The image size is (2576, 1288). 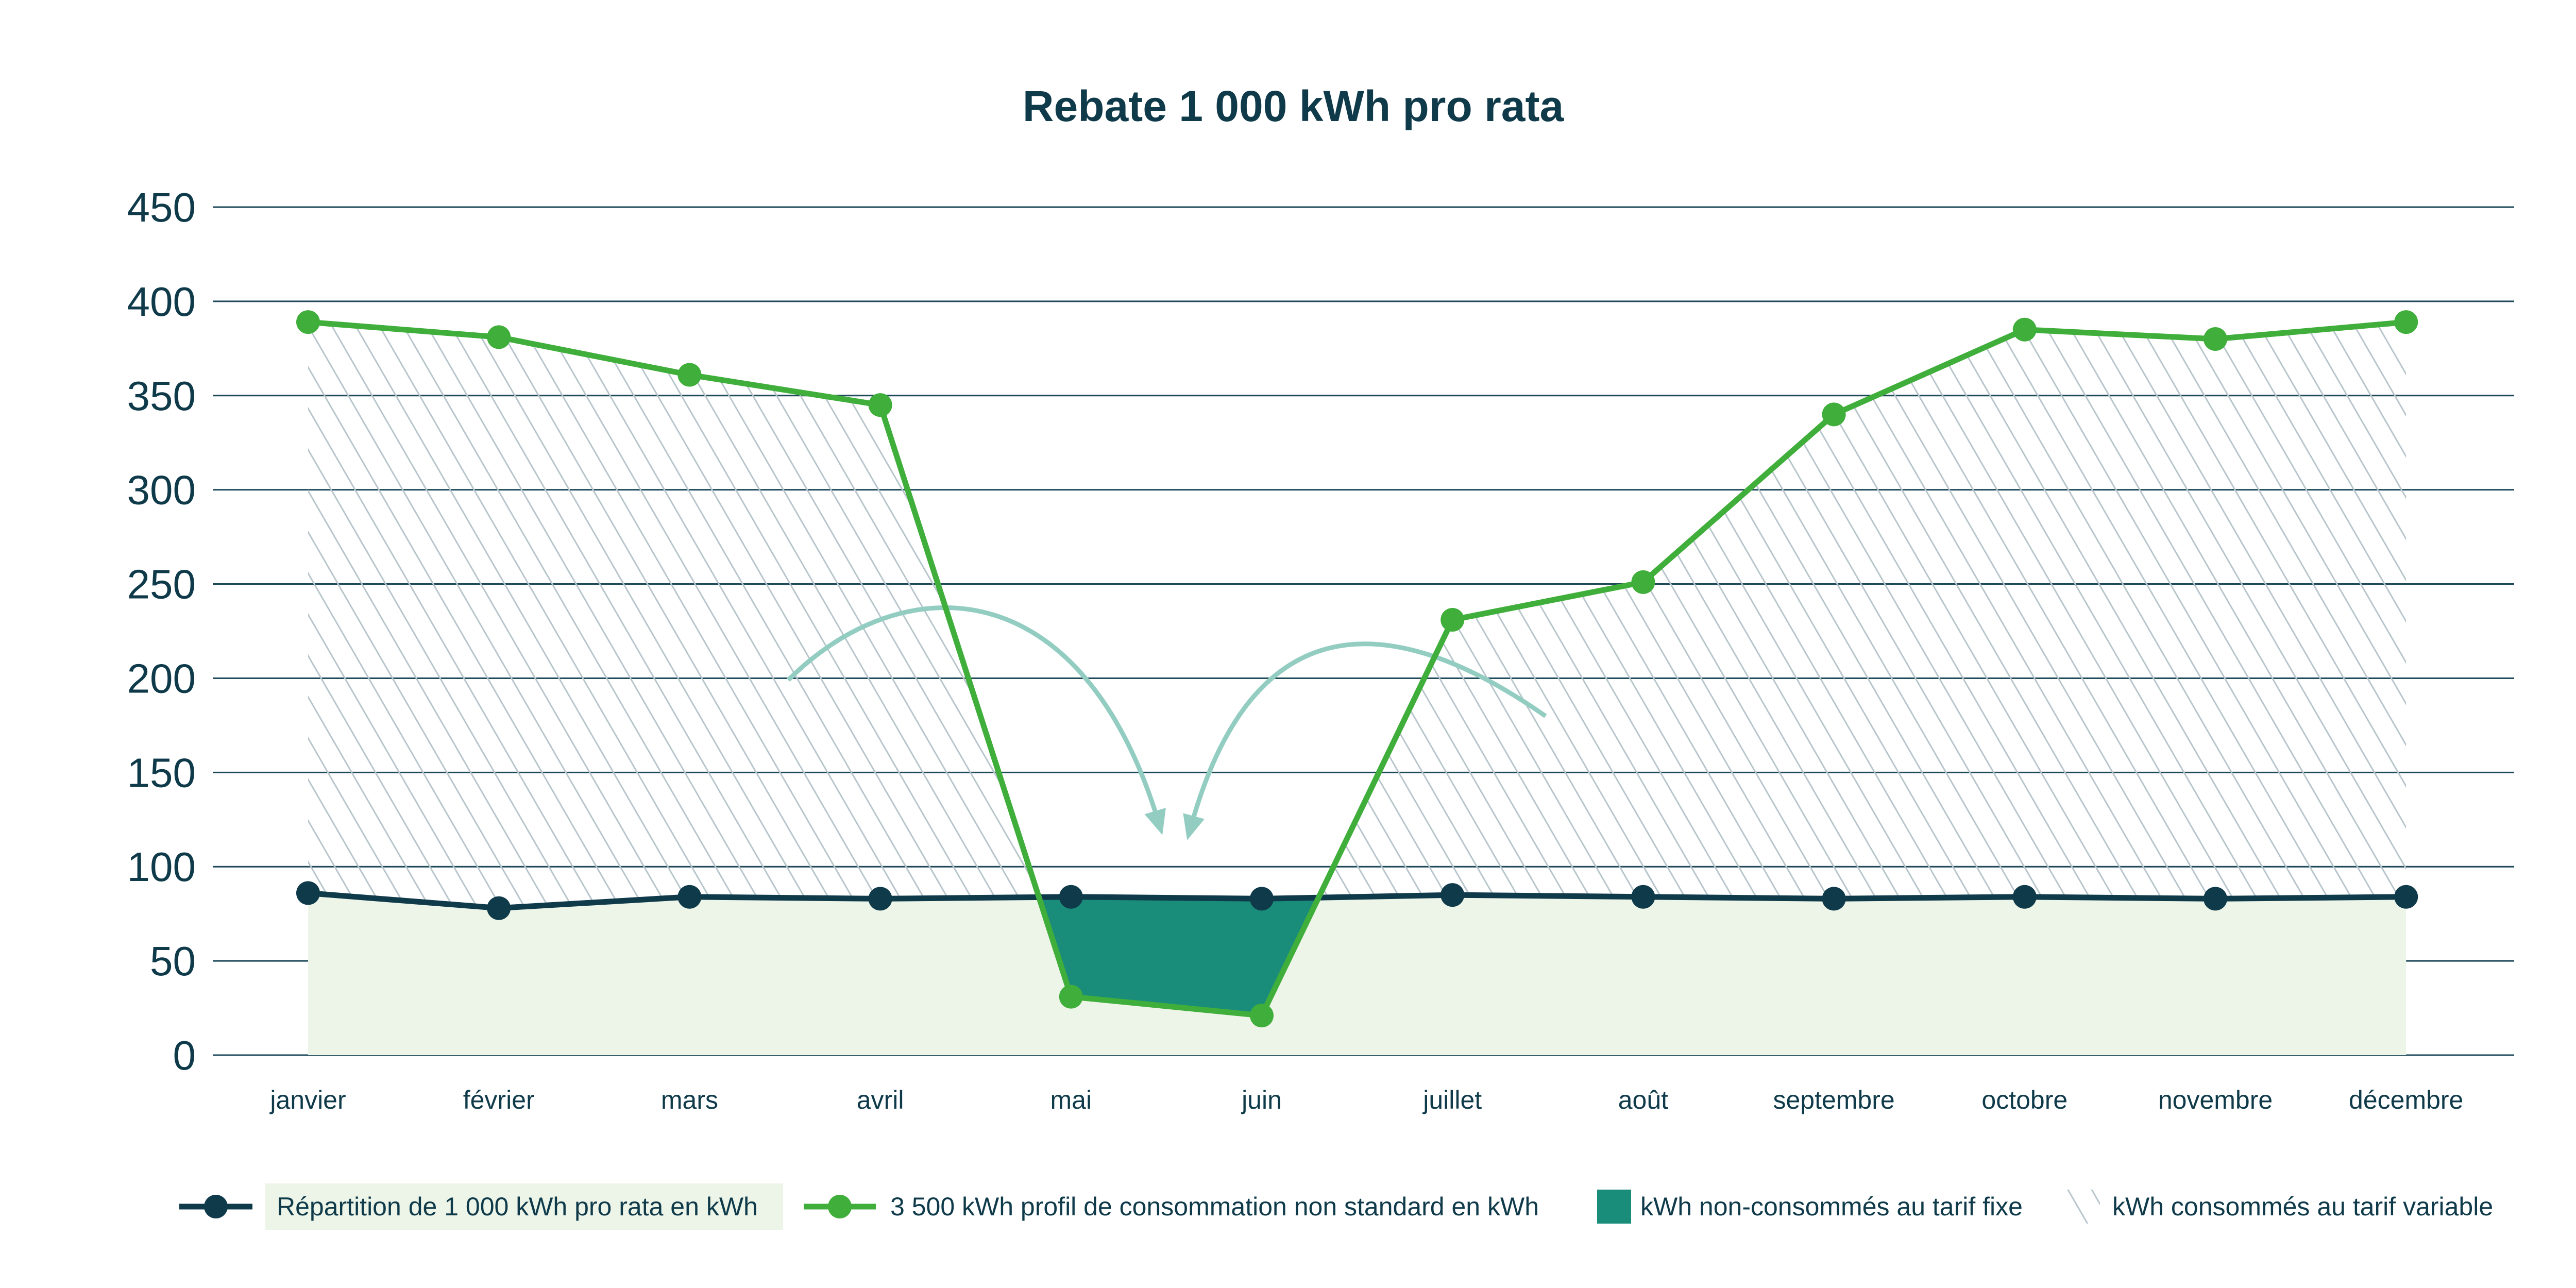 I want to click on x-tick-label: mars, so click(x=690, y=1100).